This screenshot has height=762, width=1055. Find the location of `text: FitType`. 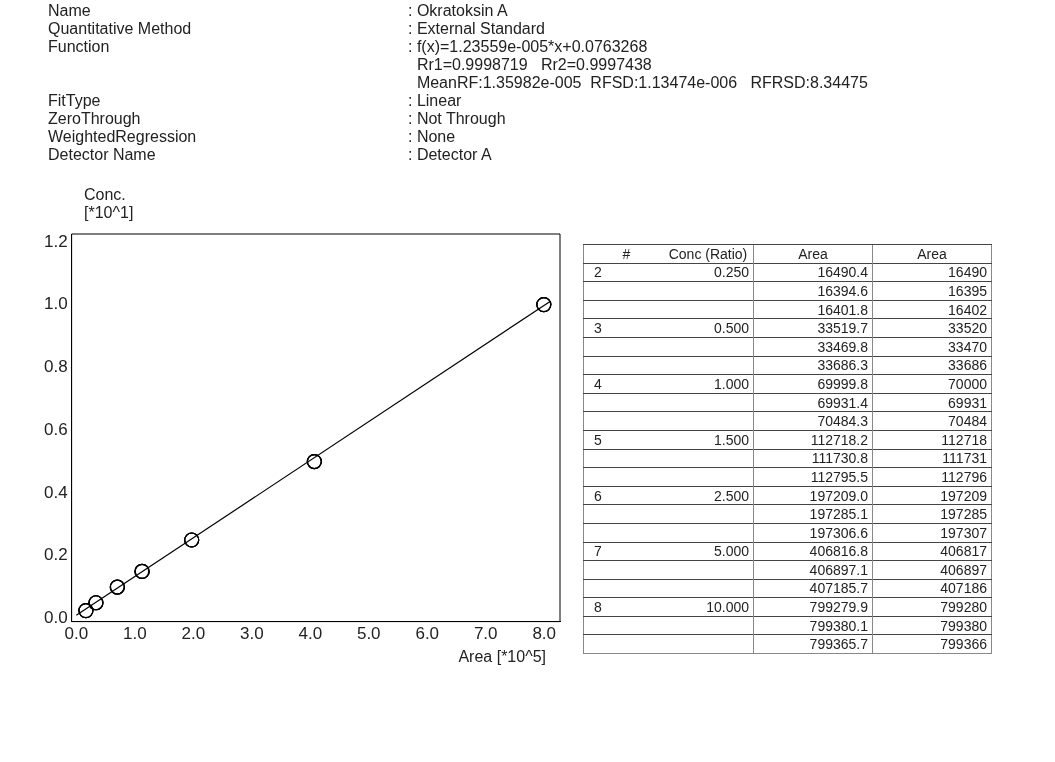

text: FitType is located at coordinates (75, 101).